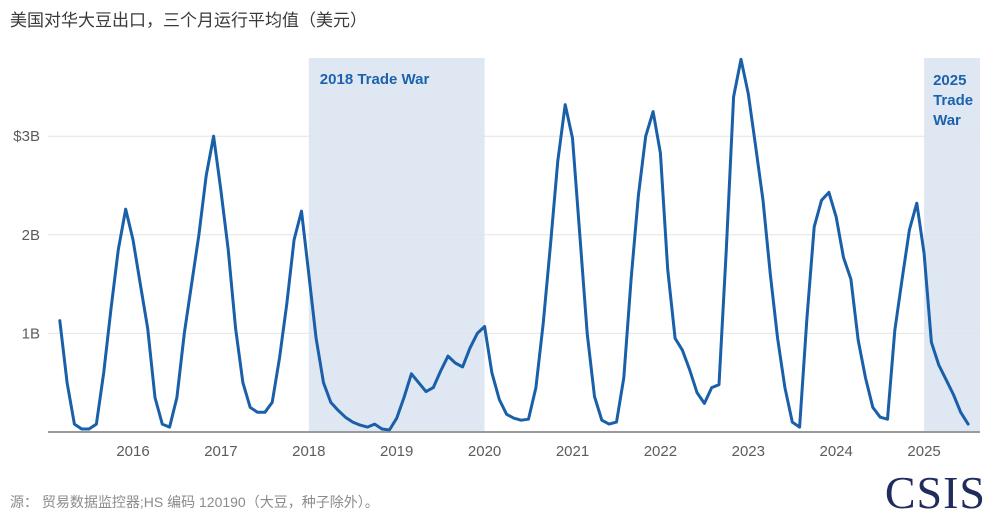 This screenshot has height=530, width=1000. What do you see at coordinates (132, 451) in the screenshot?
I see `x-axis-tick-label: 2016` at bounding box center [132, 451].